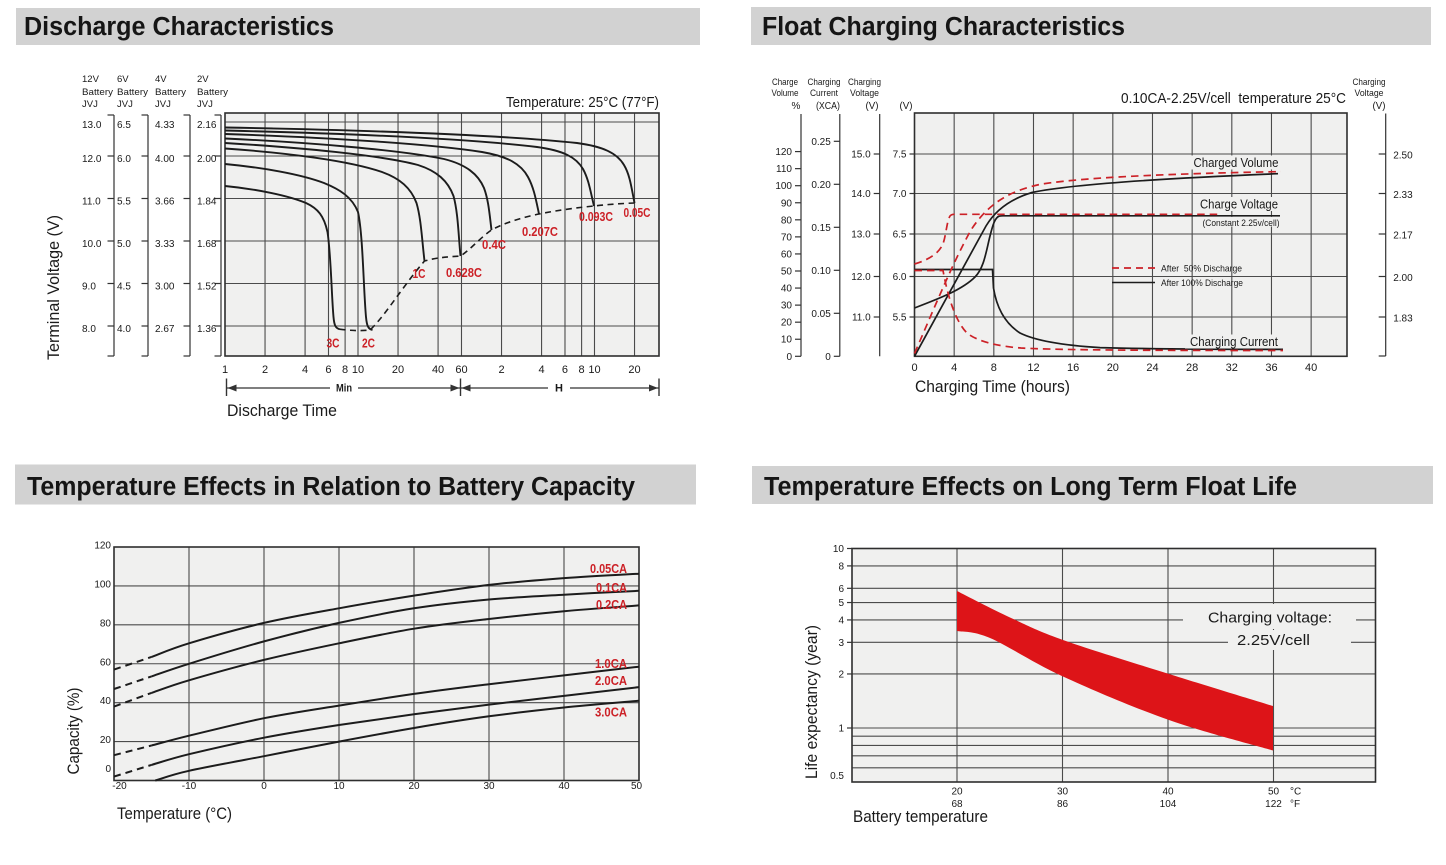  What do you see at coordinates (609, 568) in the screenshot?
I see `svg-text: 0.05CA` at bounding box center [609, 568].